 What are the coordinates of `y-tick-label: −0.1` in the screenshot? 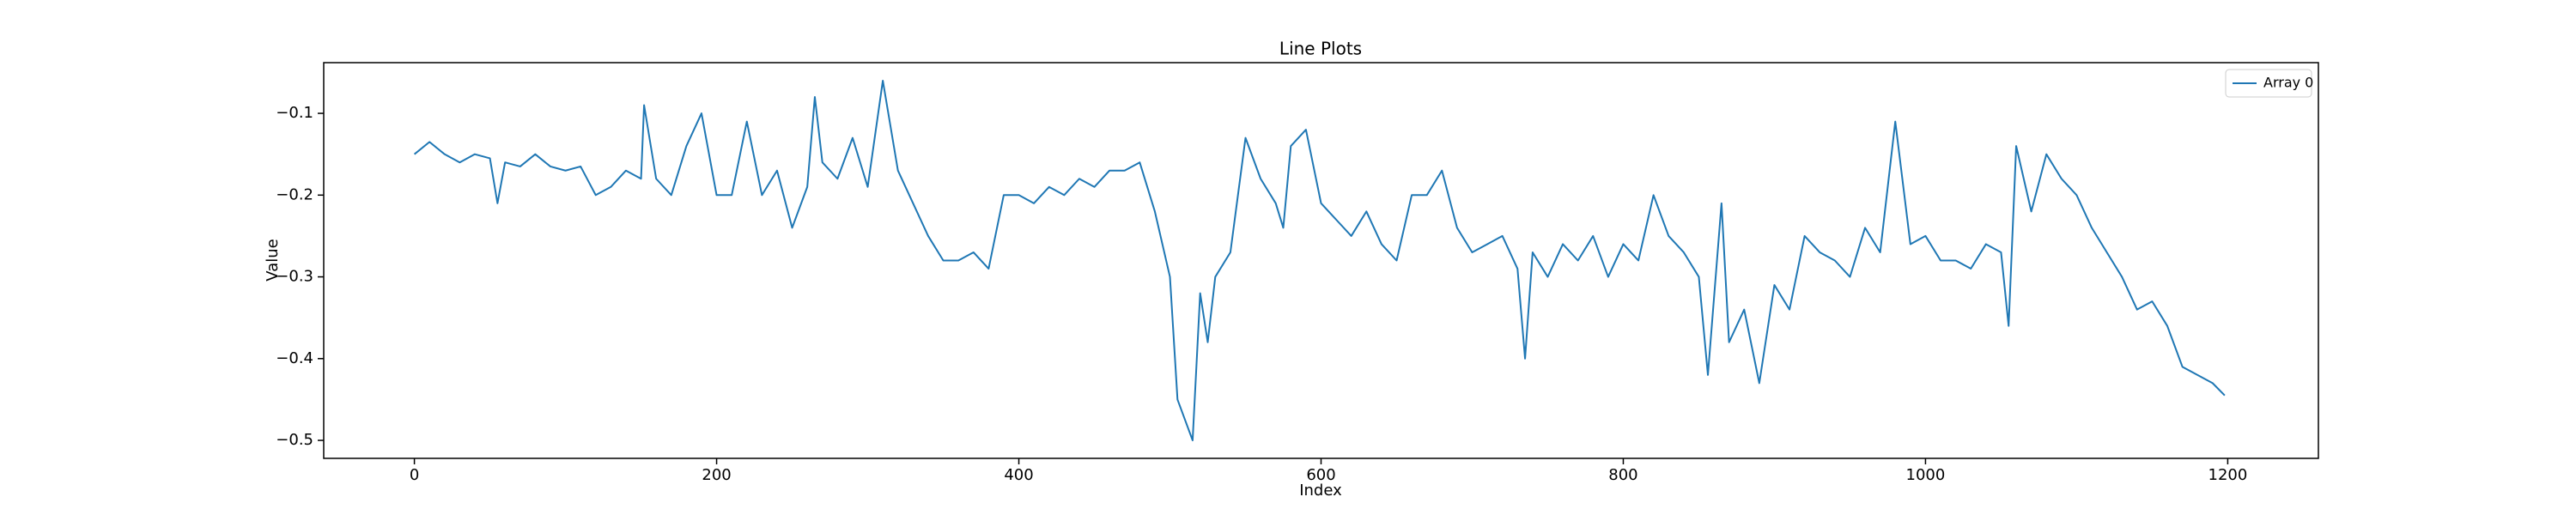 It's located at (294, 113).